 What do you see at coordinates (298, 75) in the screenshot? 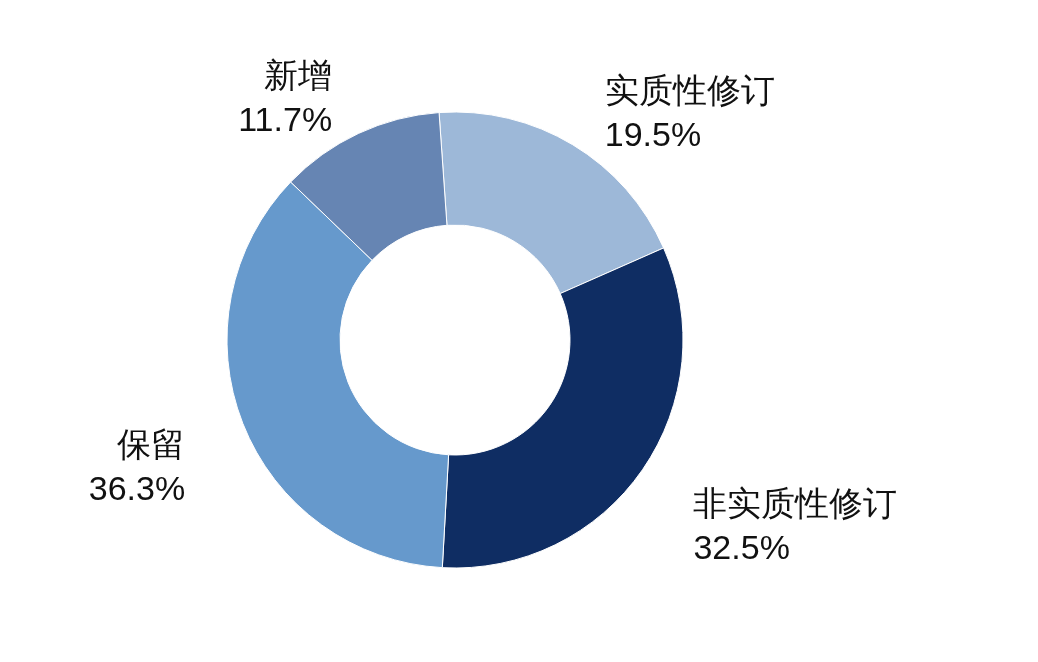
I see `slice-label: 新增` at bounding box center [298, 75].